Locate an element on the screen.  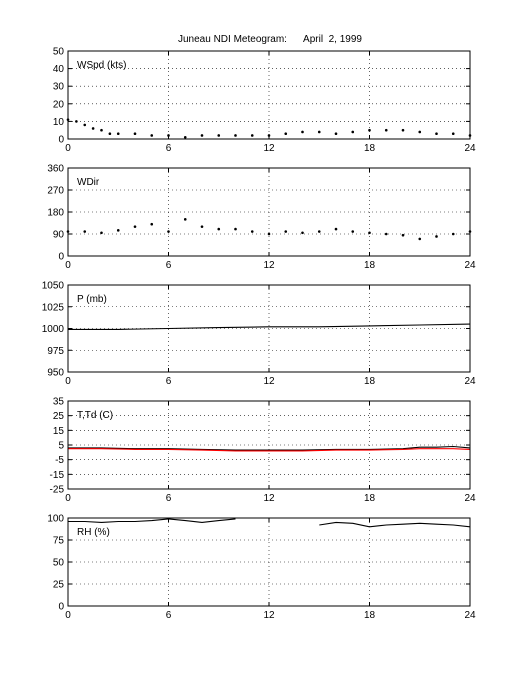
panel-3: 0 6 12 18 24 950 975 1000 1025 1050 P (mb) is located at coordinates (259, 334).